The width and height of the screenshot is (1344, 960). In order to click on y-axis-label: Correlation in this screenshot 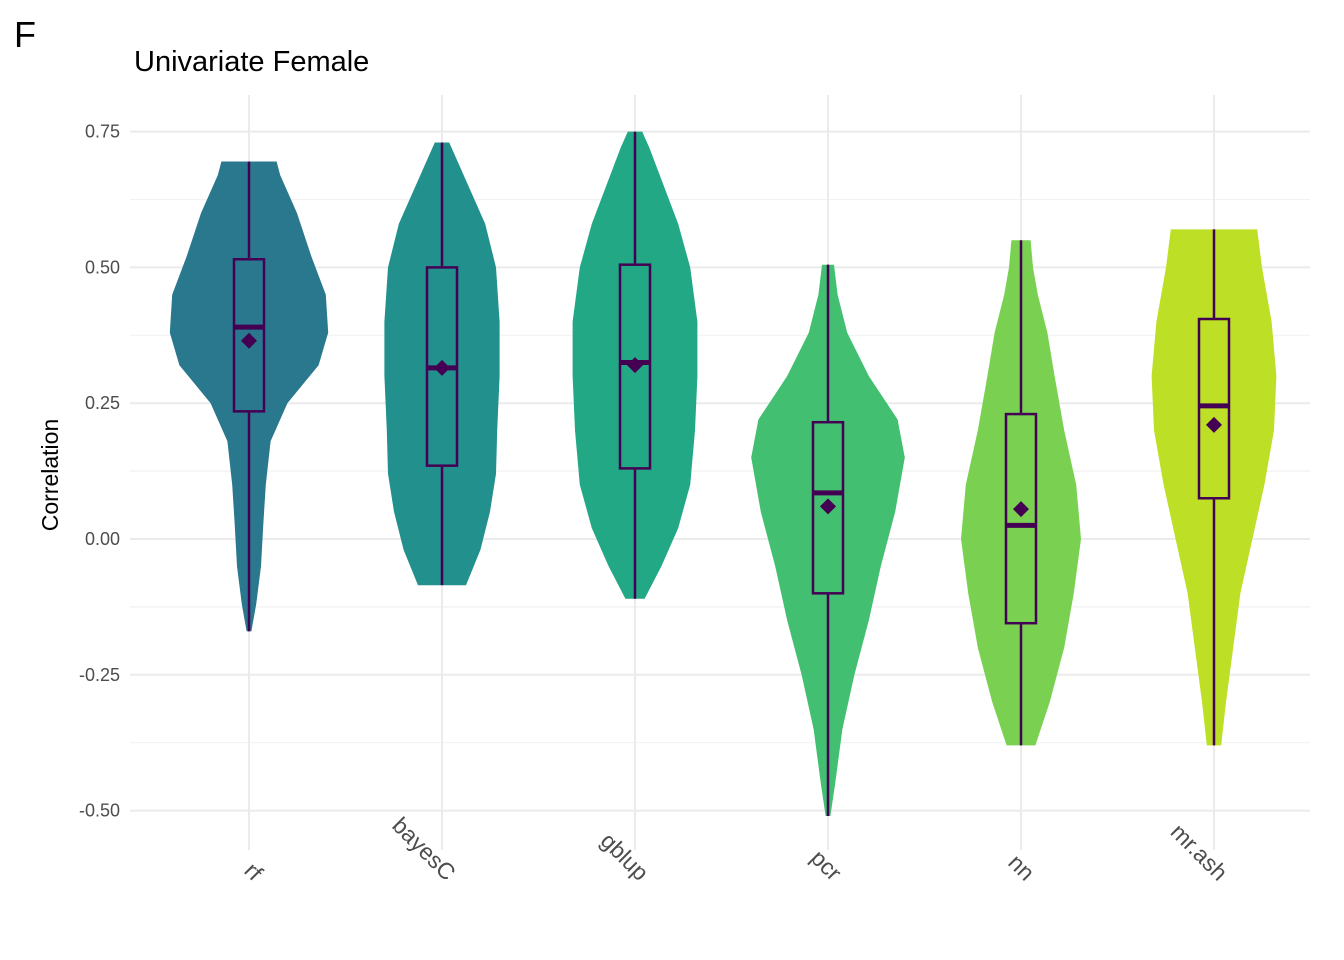, I will do `click(50, 475)`.